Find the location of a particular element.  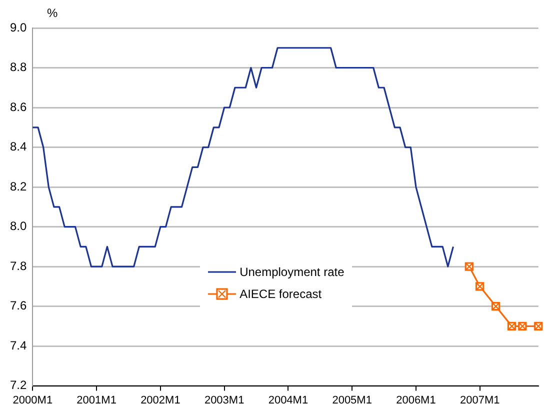

y-tick-label: 9.0 is located at coordinates (18, 27).